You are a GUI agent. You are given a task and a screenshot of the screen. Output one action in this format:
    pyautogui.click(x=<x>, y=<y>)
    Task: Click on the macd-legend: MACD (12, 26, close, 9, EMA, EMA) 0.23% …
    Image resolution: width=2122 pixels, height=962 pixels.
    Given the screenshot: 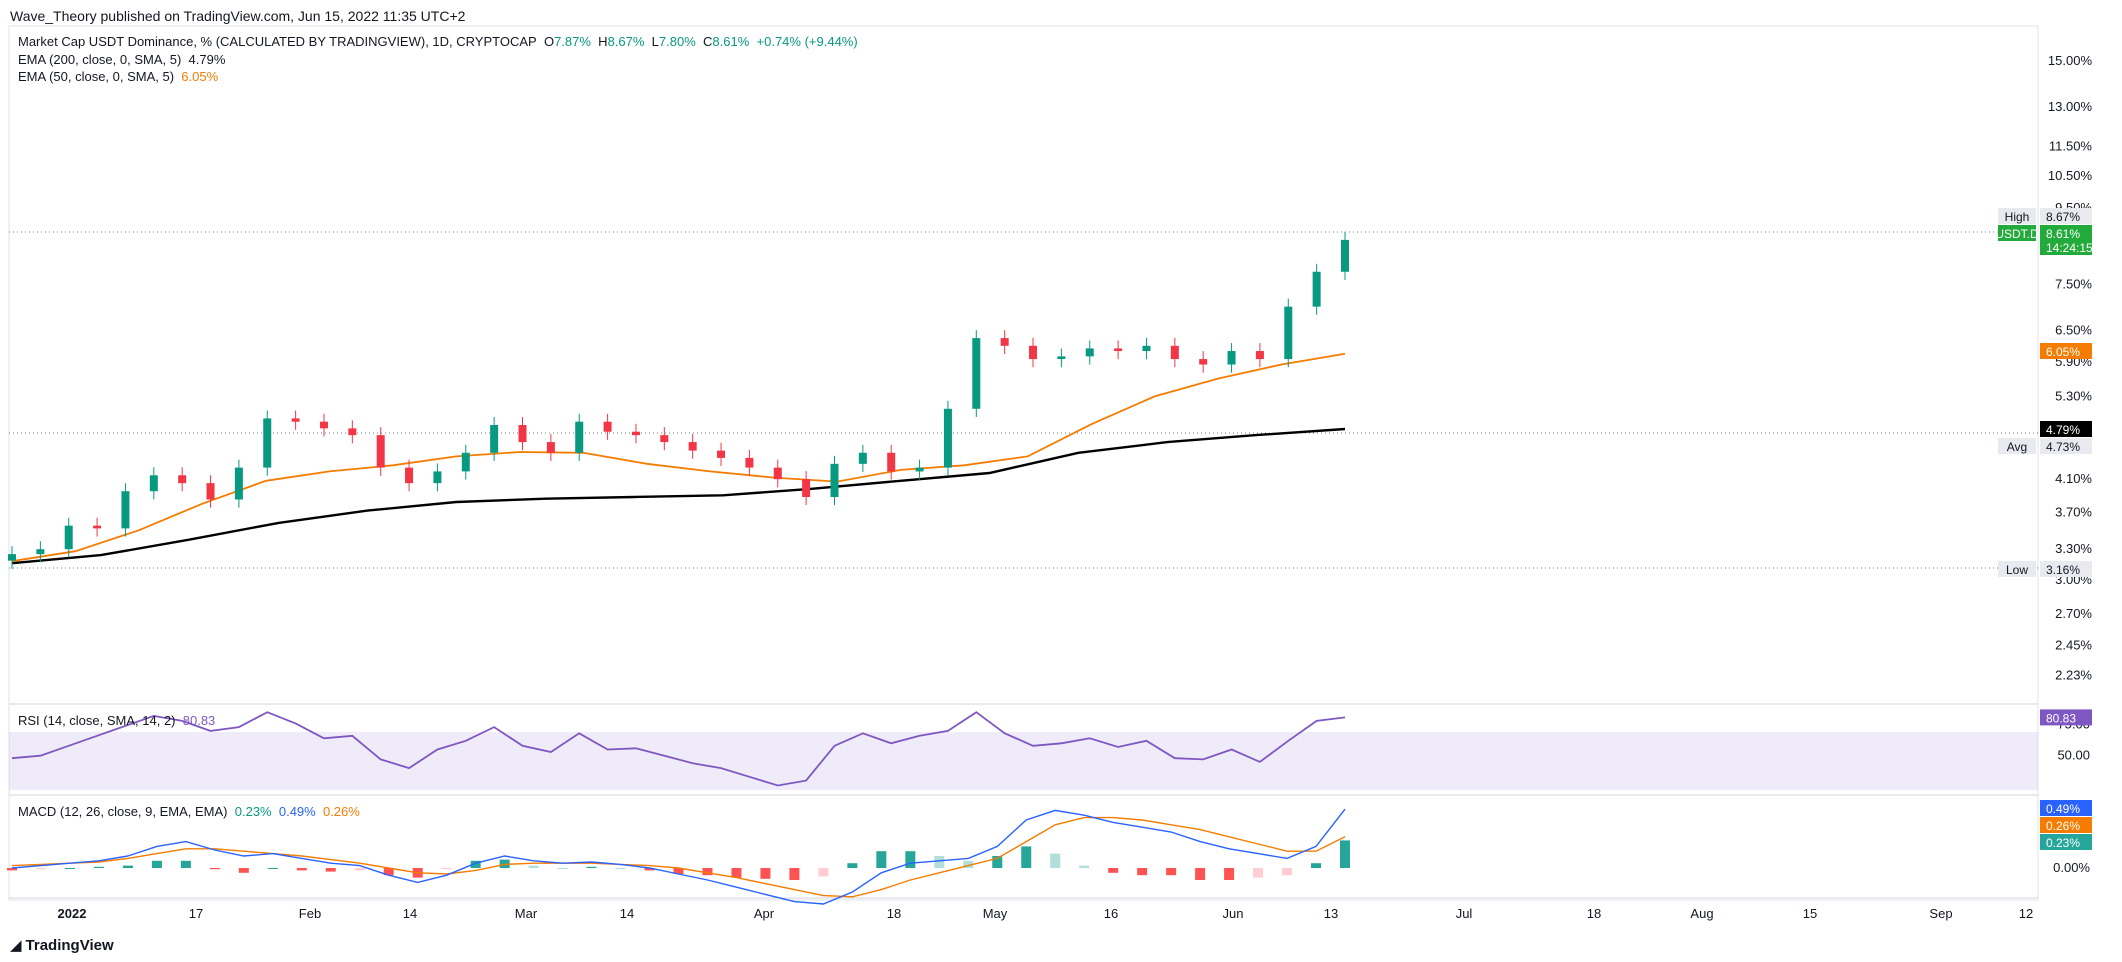 What is the action you would take?
    pyautogui.click(x=189, y=811)
    